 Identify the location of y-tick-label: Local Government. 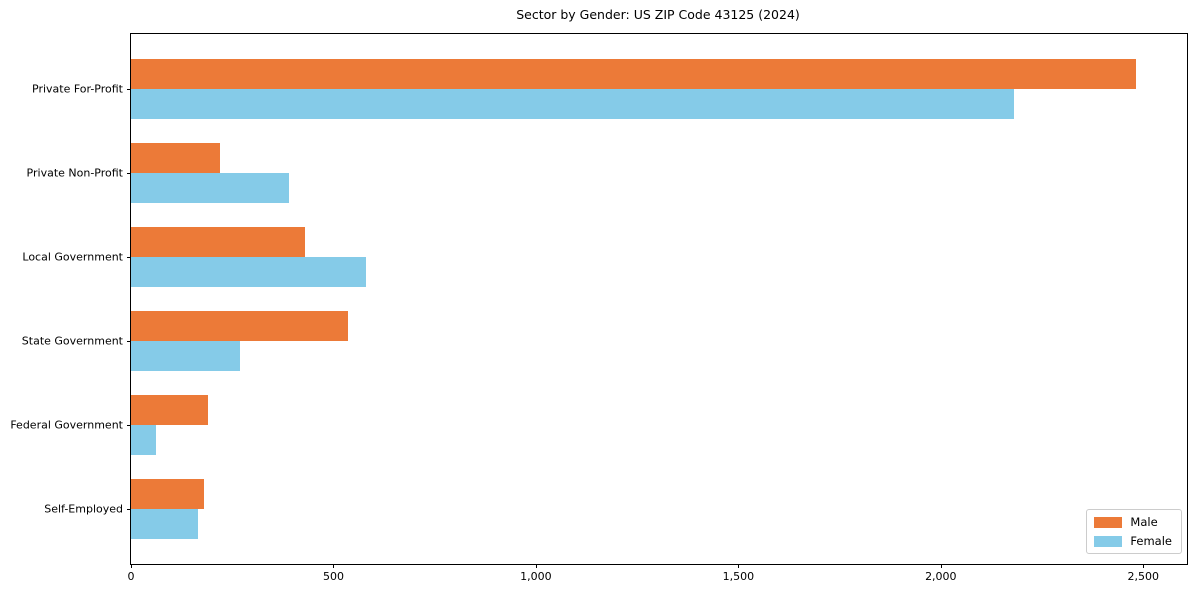
(72, 257).